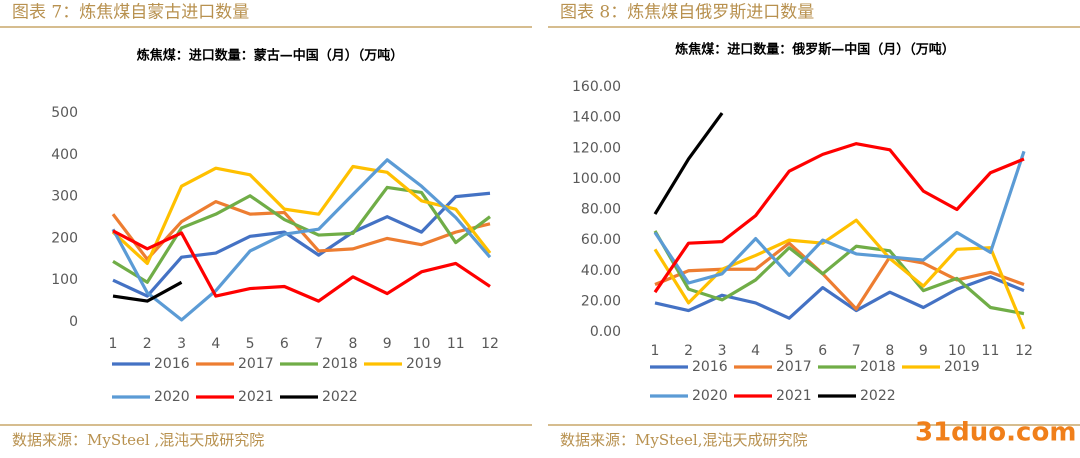 This screenshot has width=1080, height=458. Describe the element at coordinates (64, 155) in the screenshot. I see `y-tick-label: 400` at that location.